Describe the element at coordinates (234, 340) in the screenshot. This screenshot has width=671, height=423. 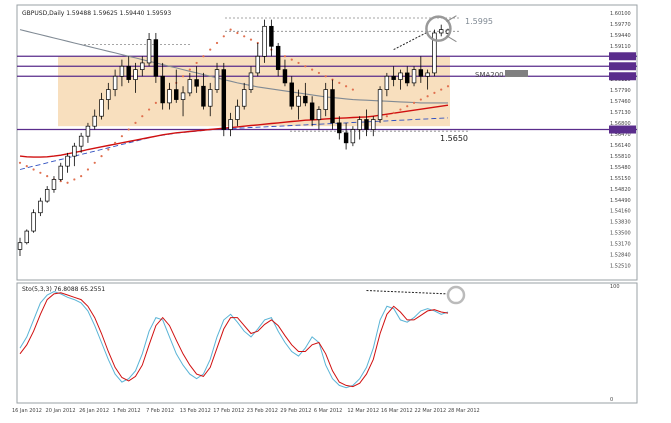
I see `stochastic-k-line` at that location.